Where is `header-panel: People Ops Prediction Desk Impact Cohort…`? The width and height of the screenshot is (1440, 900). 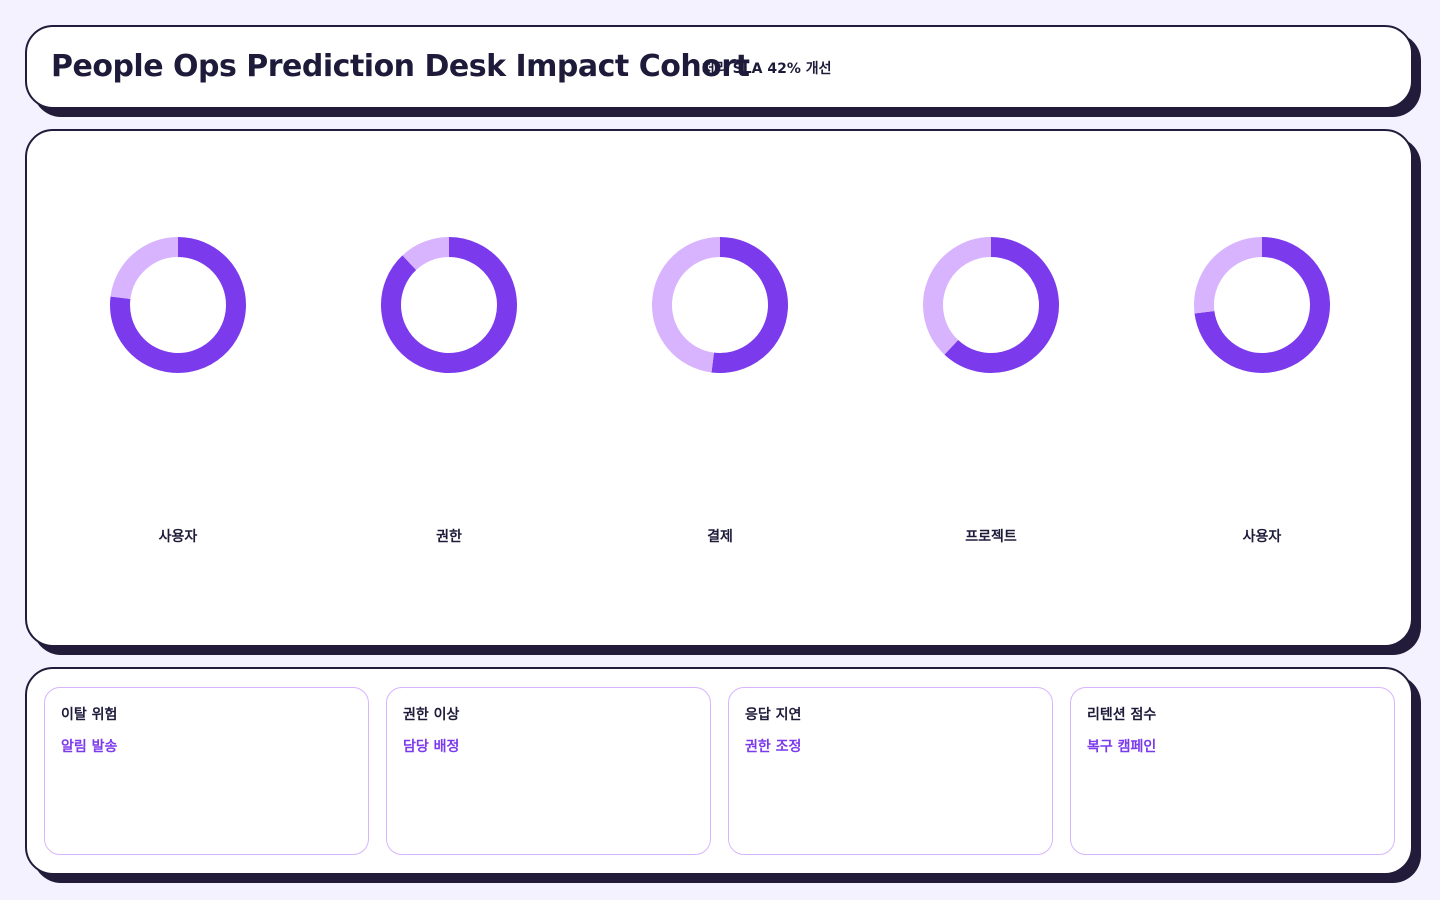 header-panel: People Ops Prediction Desk Impact Cohort… is located at coordinates (719, 67).